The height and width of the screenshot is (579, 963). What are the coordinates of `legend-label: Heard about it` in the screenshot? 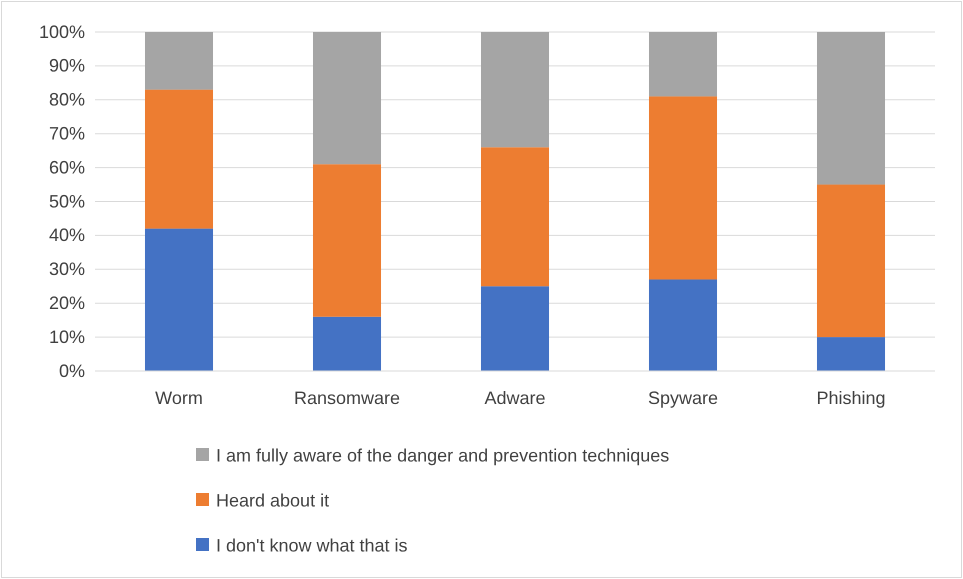 It's located at (273, 500).